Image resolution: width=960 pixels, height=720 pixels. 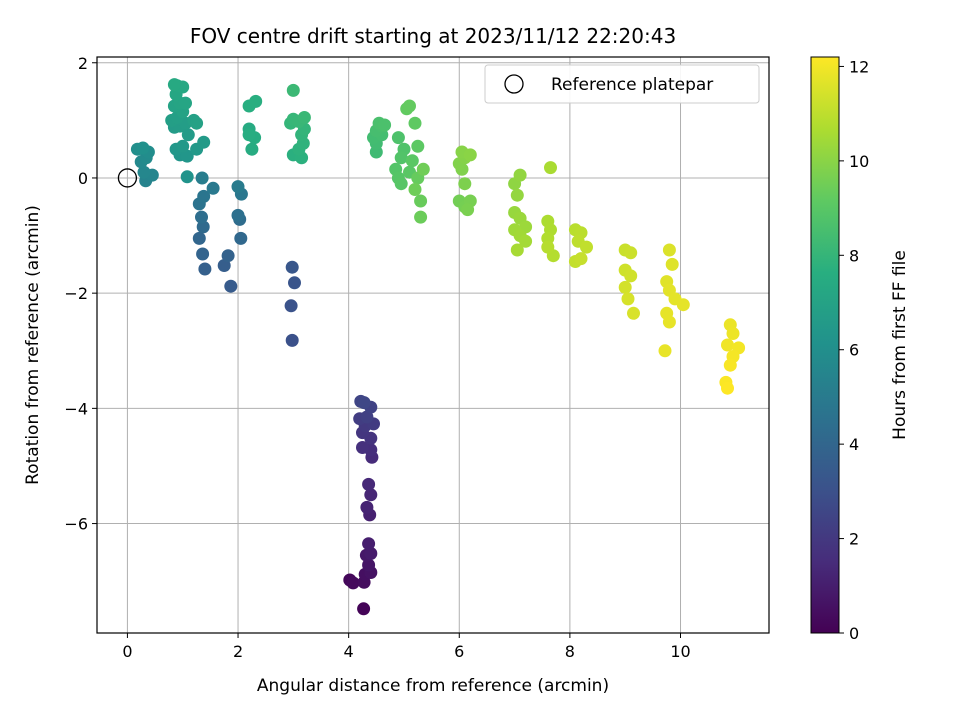 What do you see at coordinates (127, 178) in the screenshot?
I see `reference-marker` at bounding box center [127, 178].